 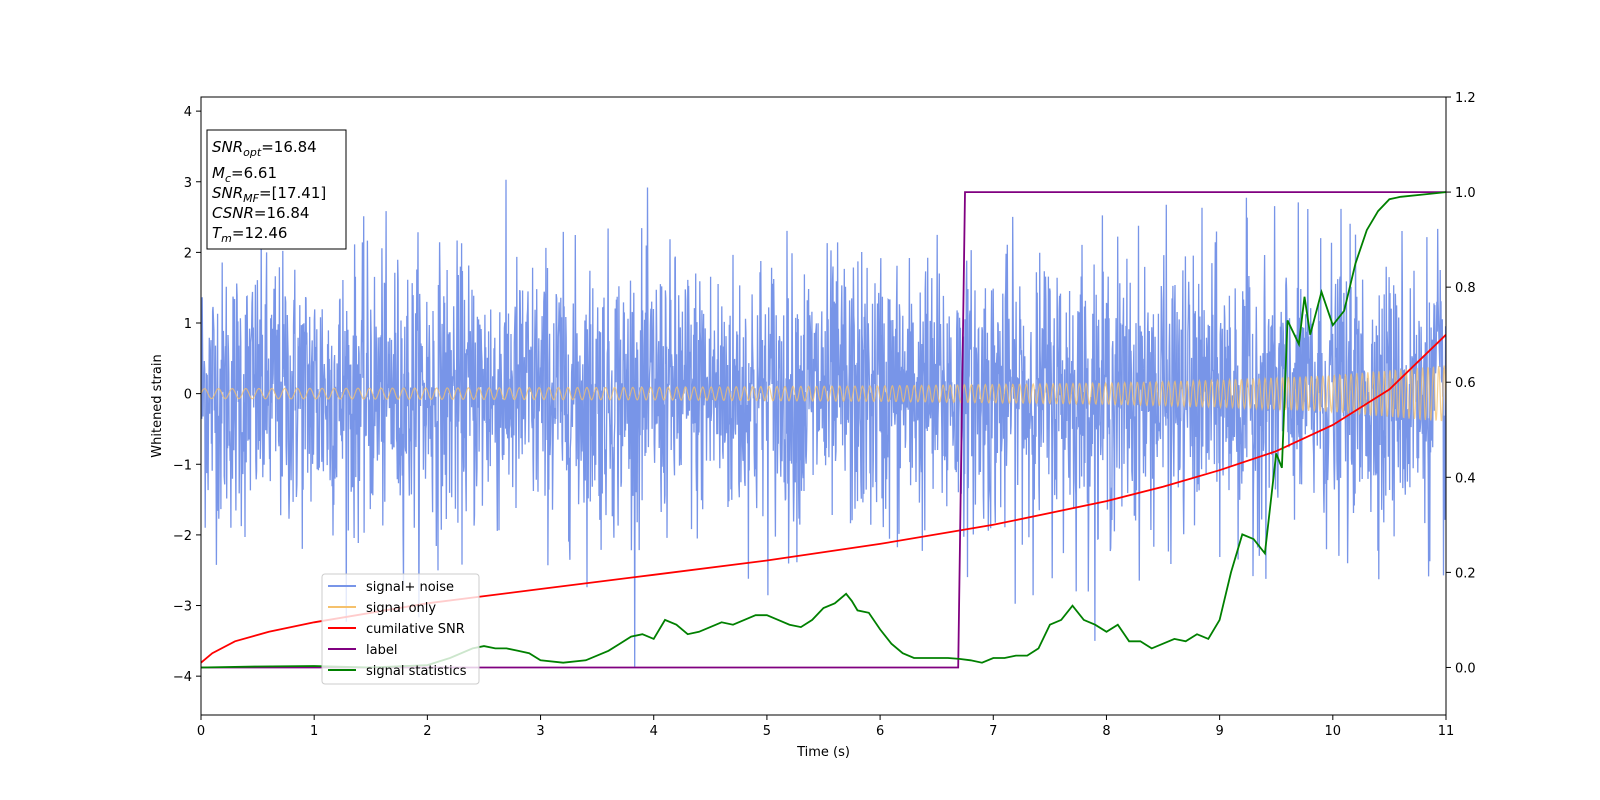 I want to click on x-tick-label: 1, so click(x=314, y=731).